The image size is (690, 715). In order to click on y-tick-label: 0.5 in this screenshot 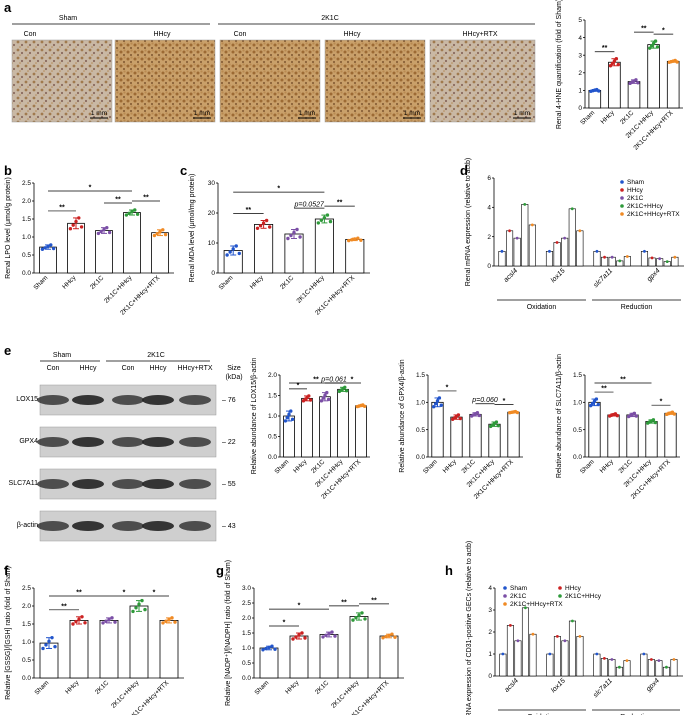, I will do `click(246, 663)`.